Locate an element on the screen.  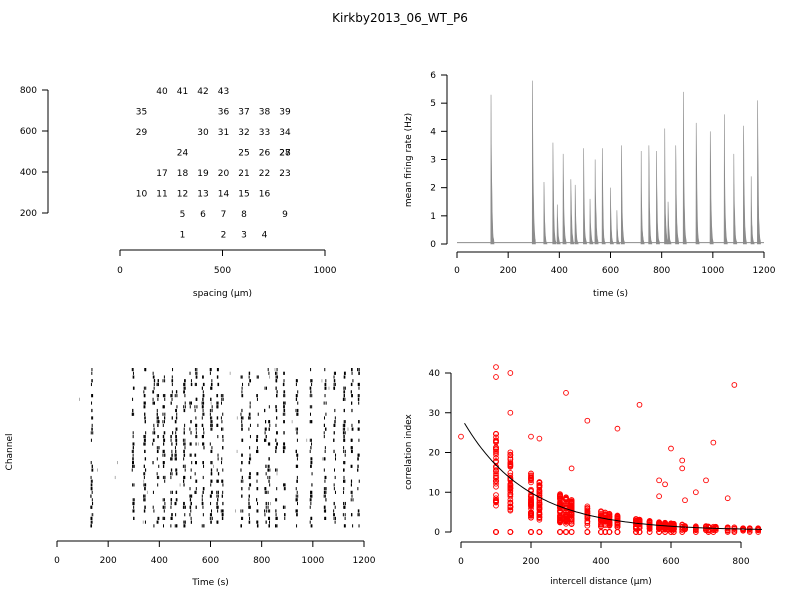
electrode-label: 7 is located at coordinates (224, 215).